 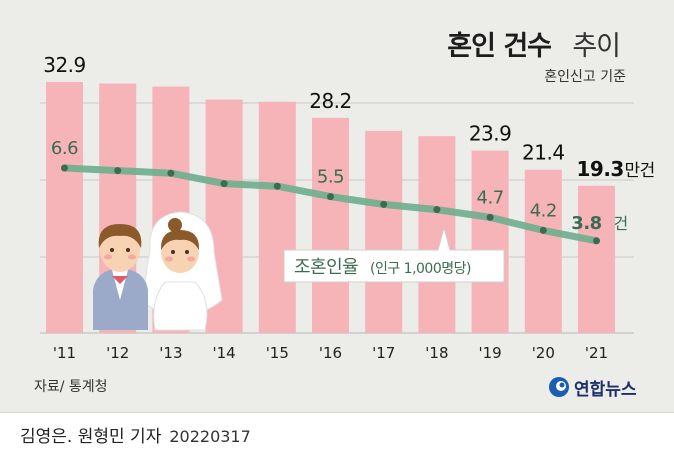 I want to click on x-tick-'20: '20, so click(x=543, y=353).